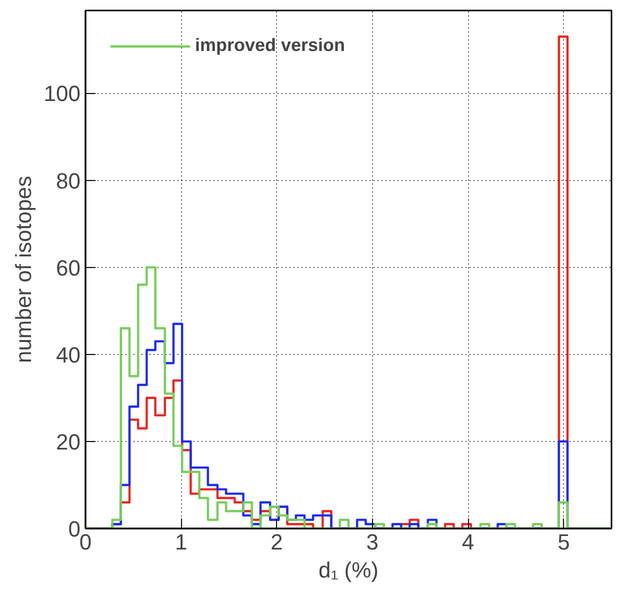 The image size is (641, 603). Describe the element at coordinates (564, 542) in the screenshot. I see `x-tick-label: 5` at that location.